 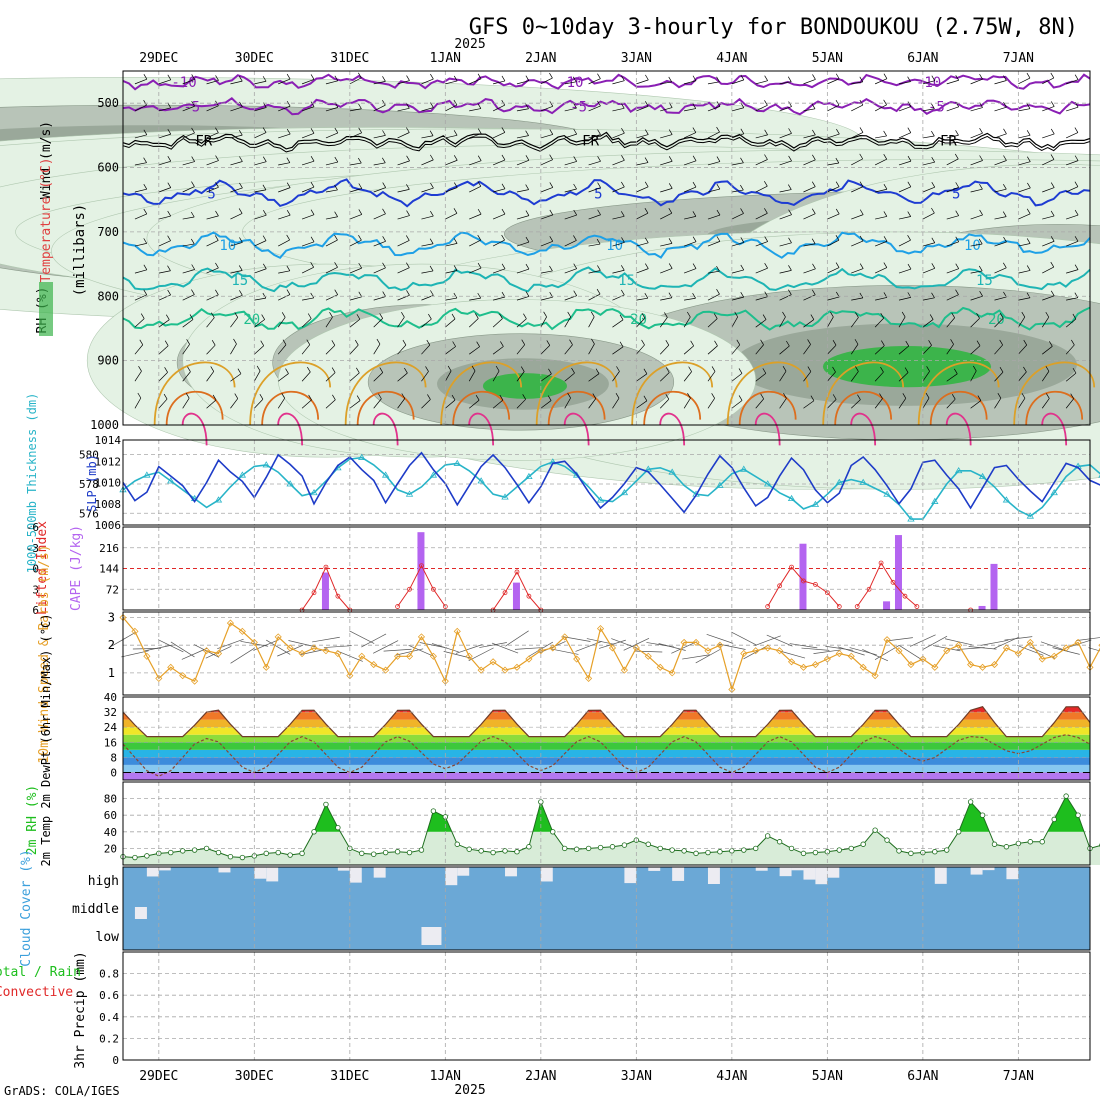 What do you see at coordinates (111, 727) in the screenshot?
I see `temp-tick-label: 24` at bounding box center [111, 727].